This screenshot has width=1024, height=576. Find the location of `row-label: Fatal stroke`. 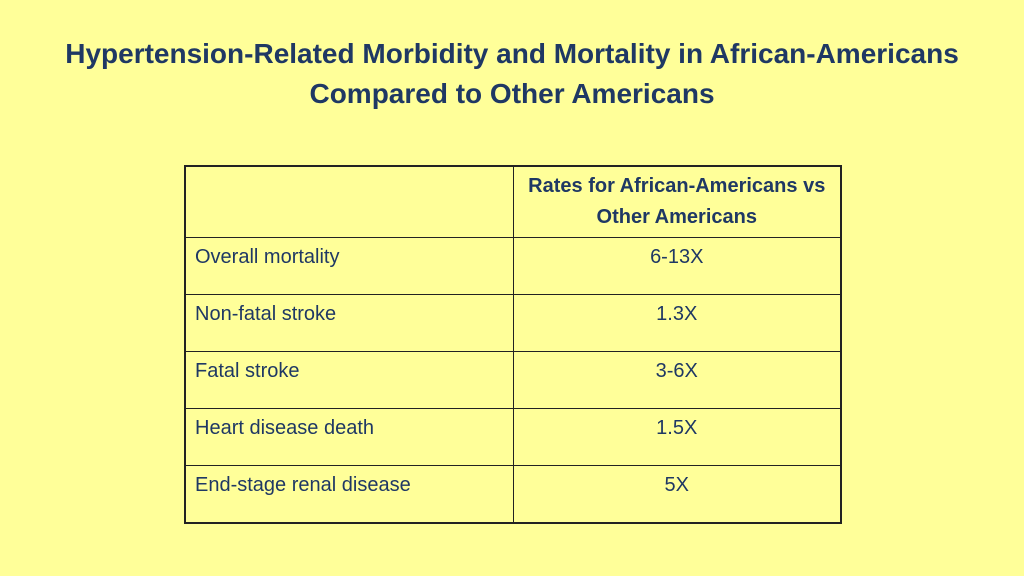

row-label: Fatal stroke is located at coordinates (349, 380).